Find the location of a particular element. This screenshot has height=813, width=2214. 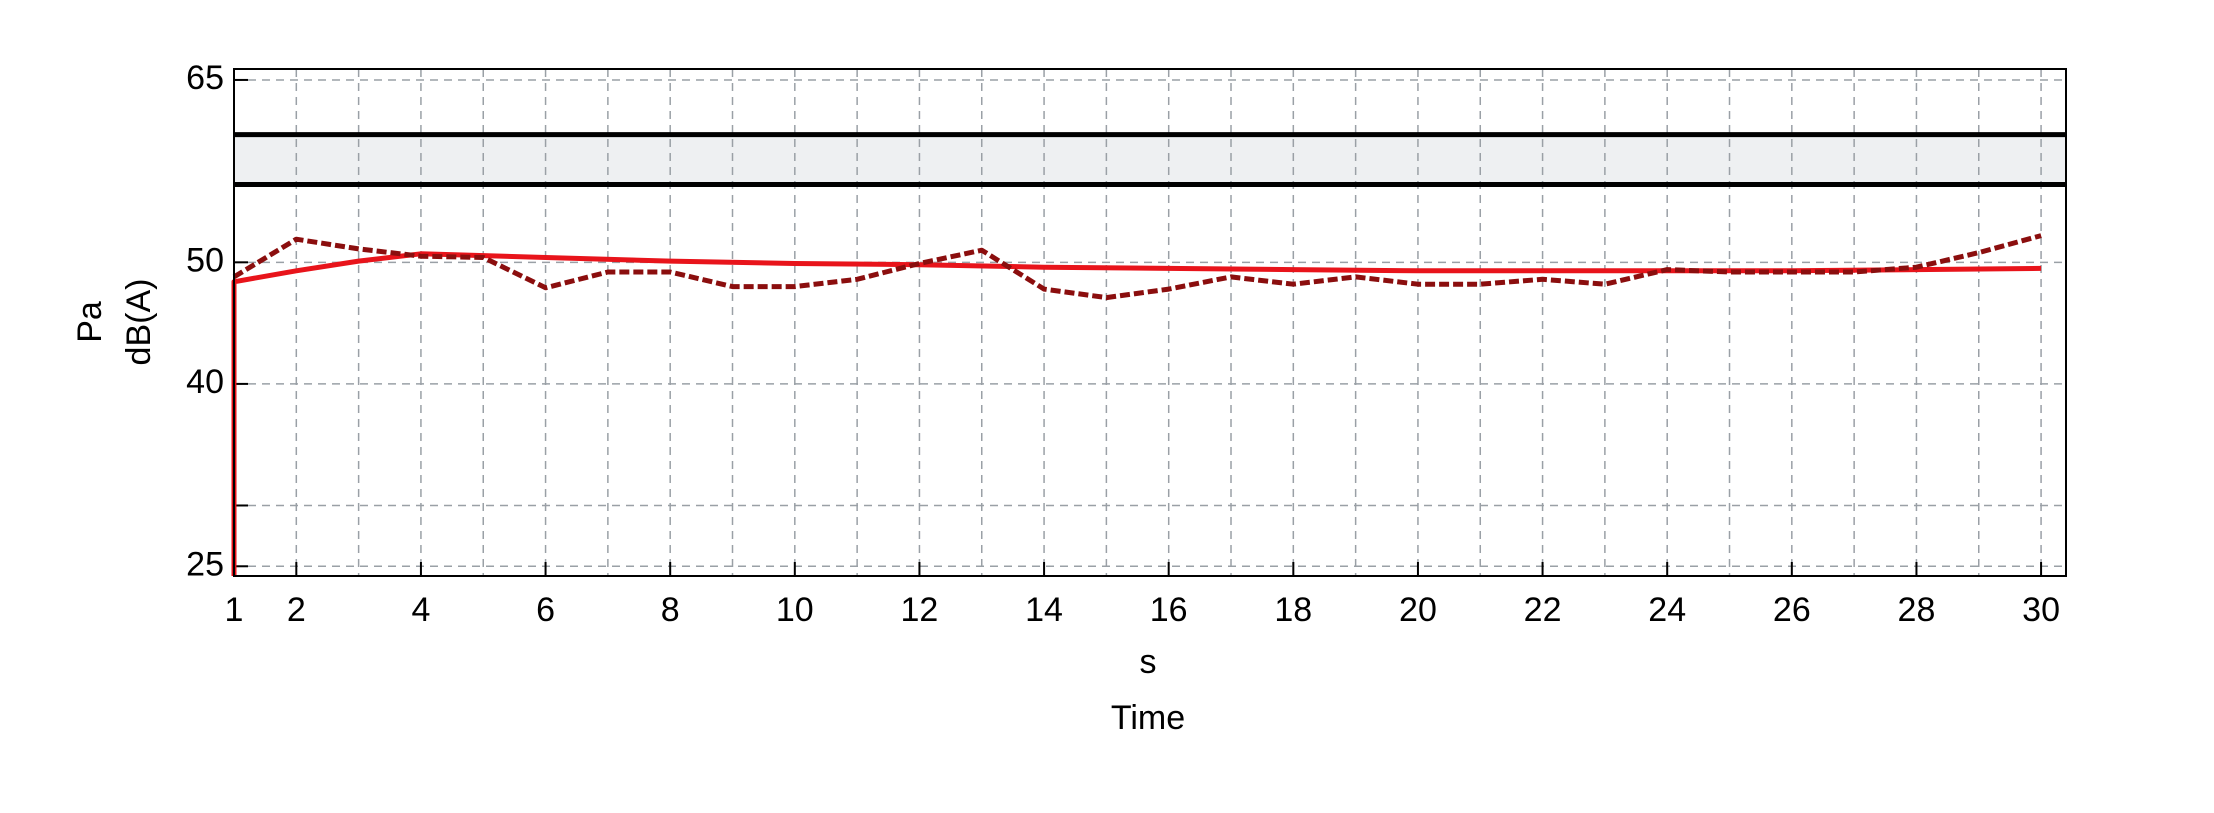

x-tick-label: 4 is located at coordinates (420, 610).